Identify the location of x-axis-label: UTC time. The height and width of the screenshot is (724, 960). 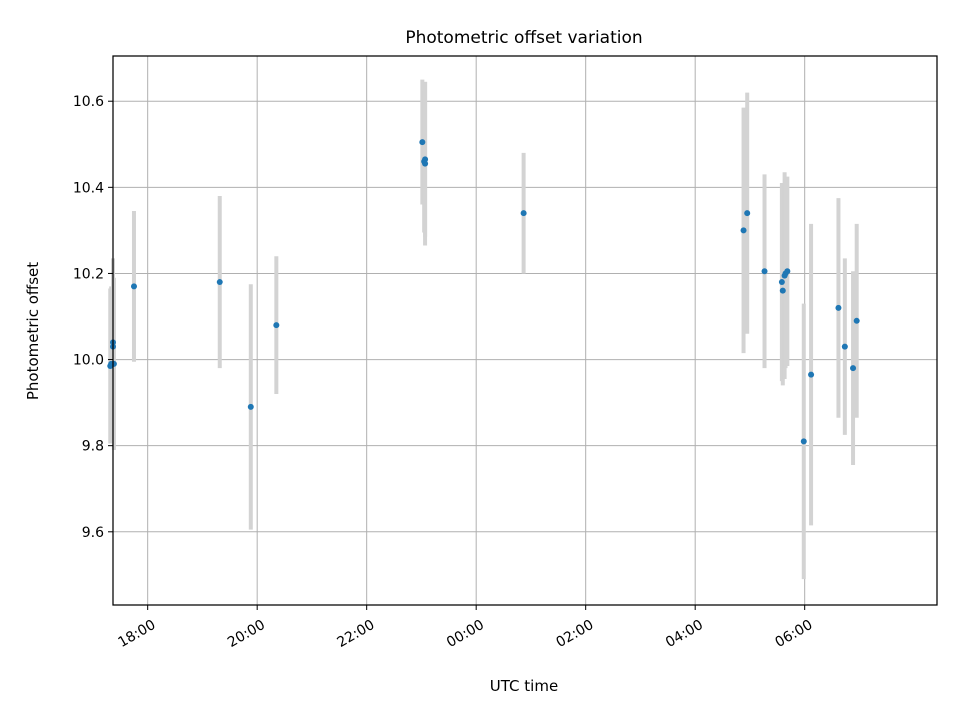
(524, 686).